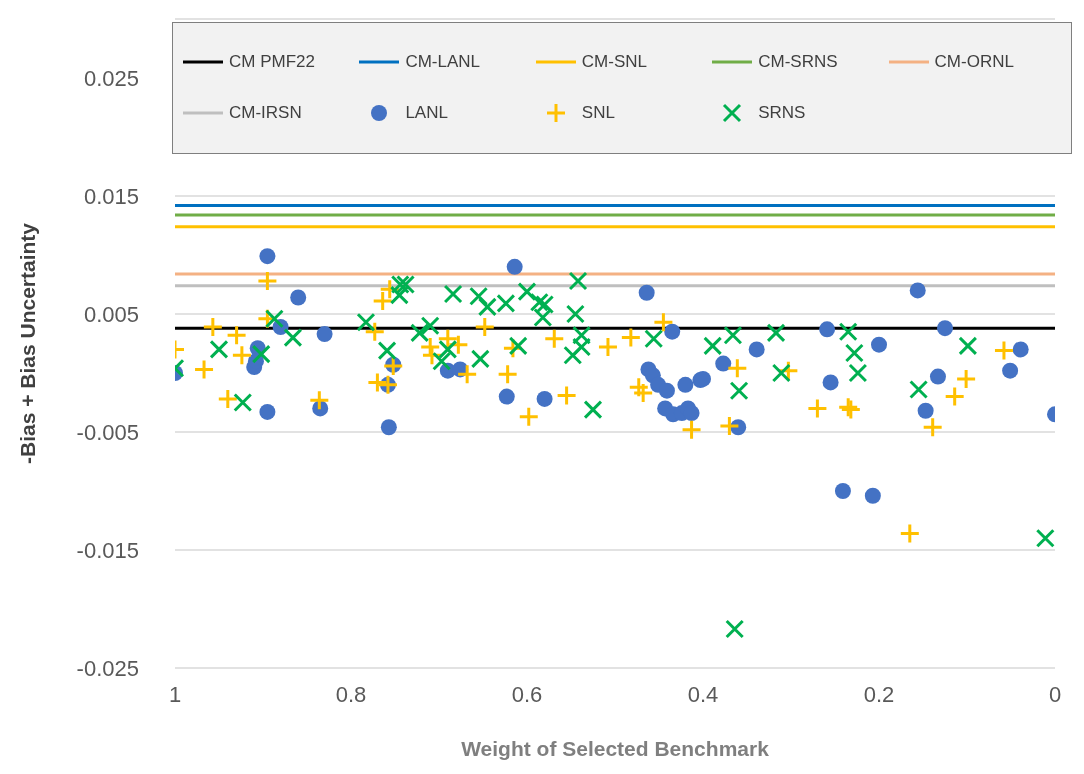  Describe the element at coordinates (111, 314) in the screenshot. I see `y-tick-label: 0.005` at that location.